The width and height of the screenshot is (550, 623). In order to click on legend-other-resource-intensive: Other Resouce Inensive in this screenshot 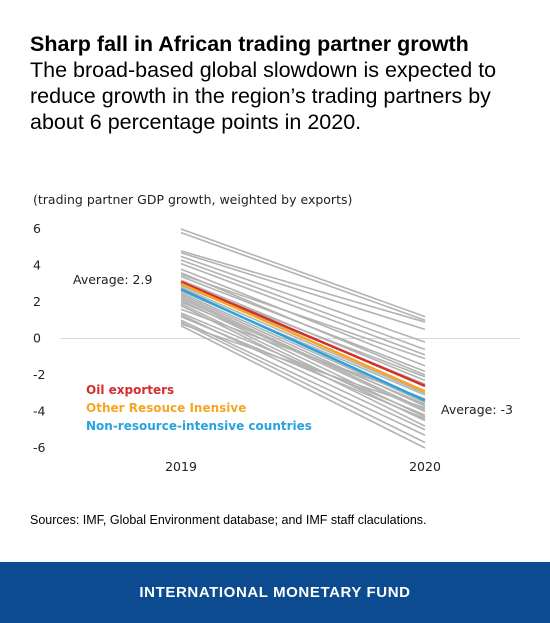, I will do `click(166, 408)`.